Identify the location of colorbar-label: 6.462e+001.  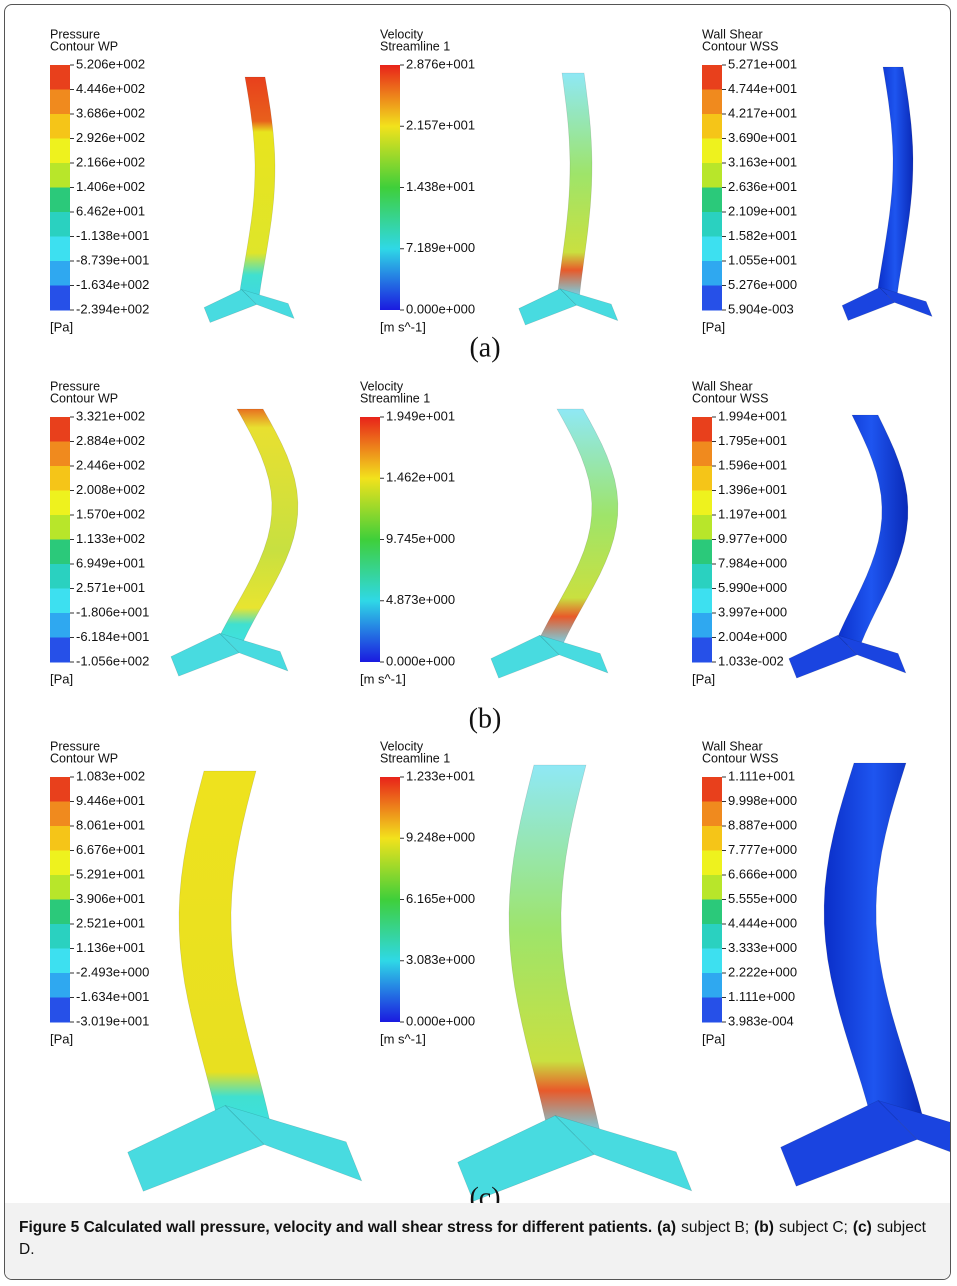
(110, 210).